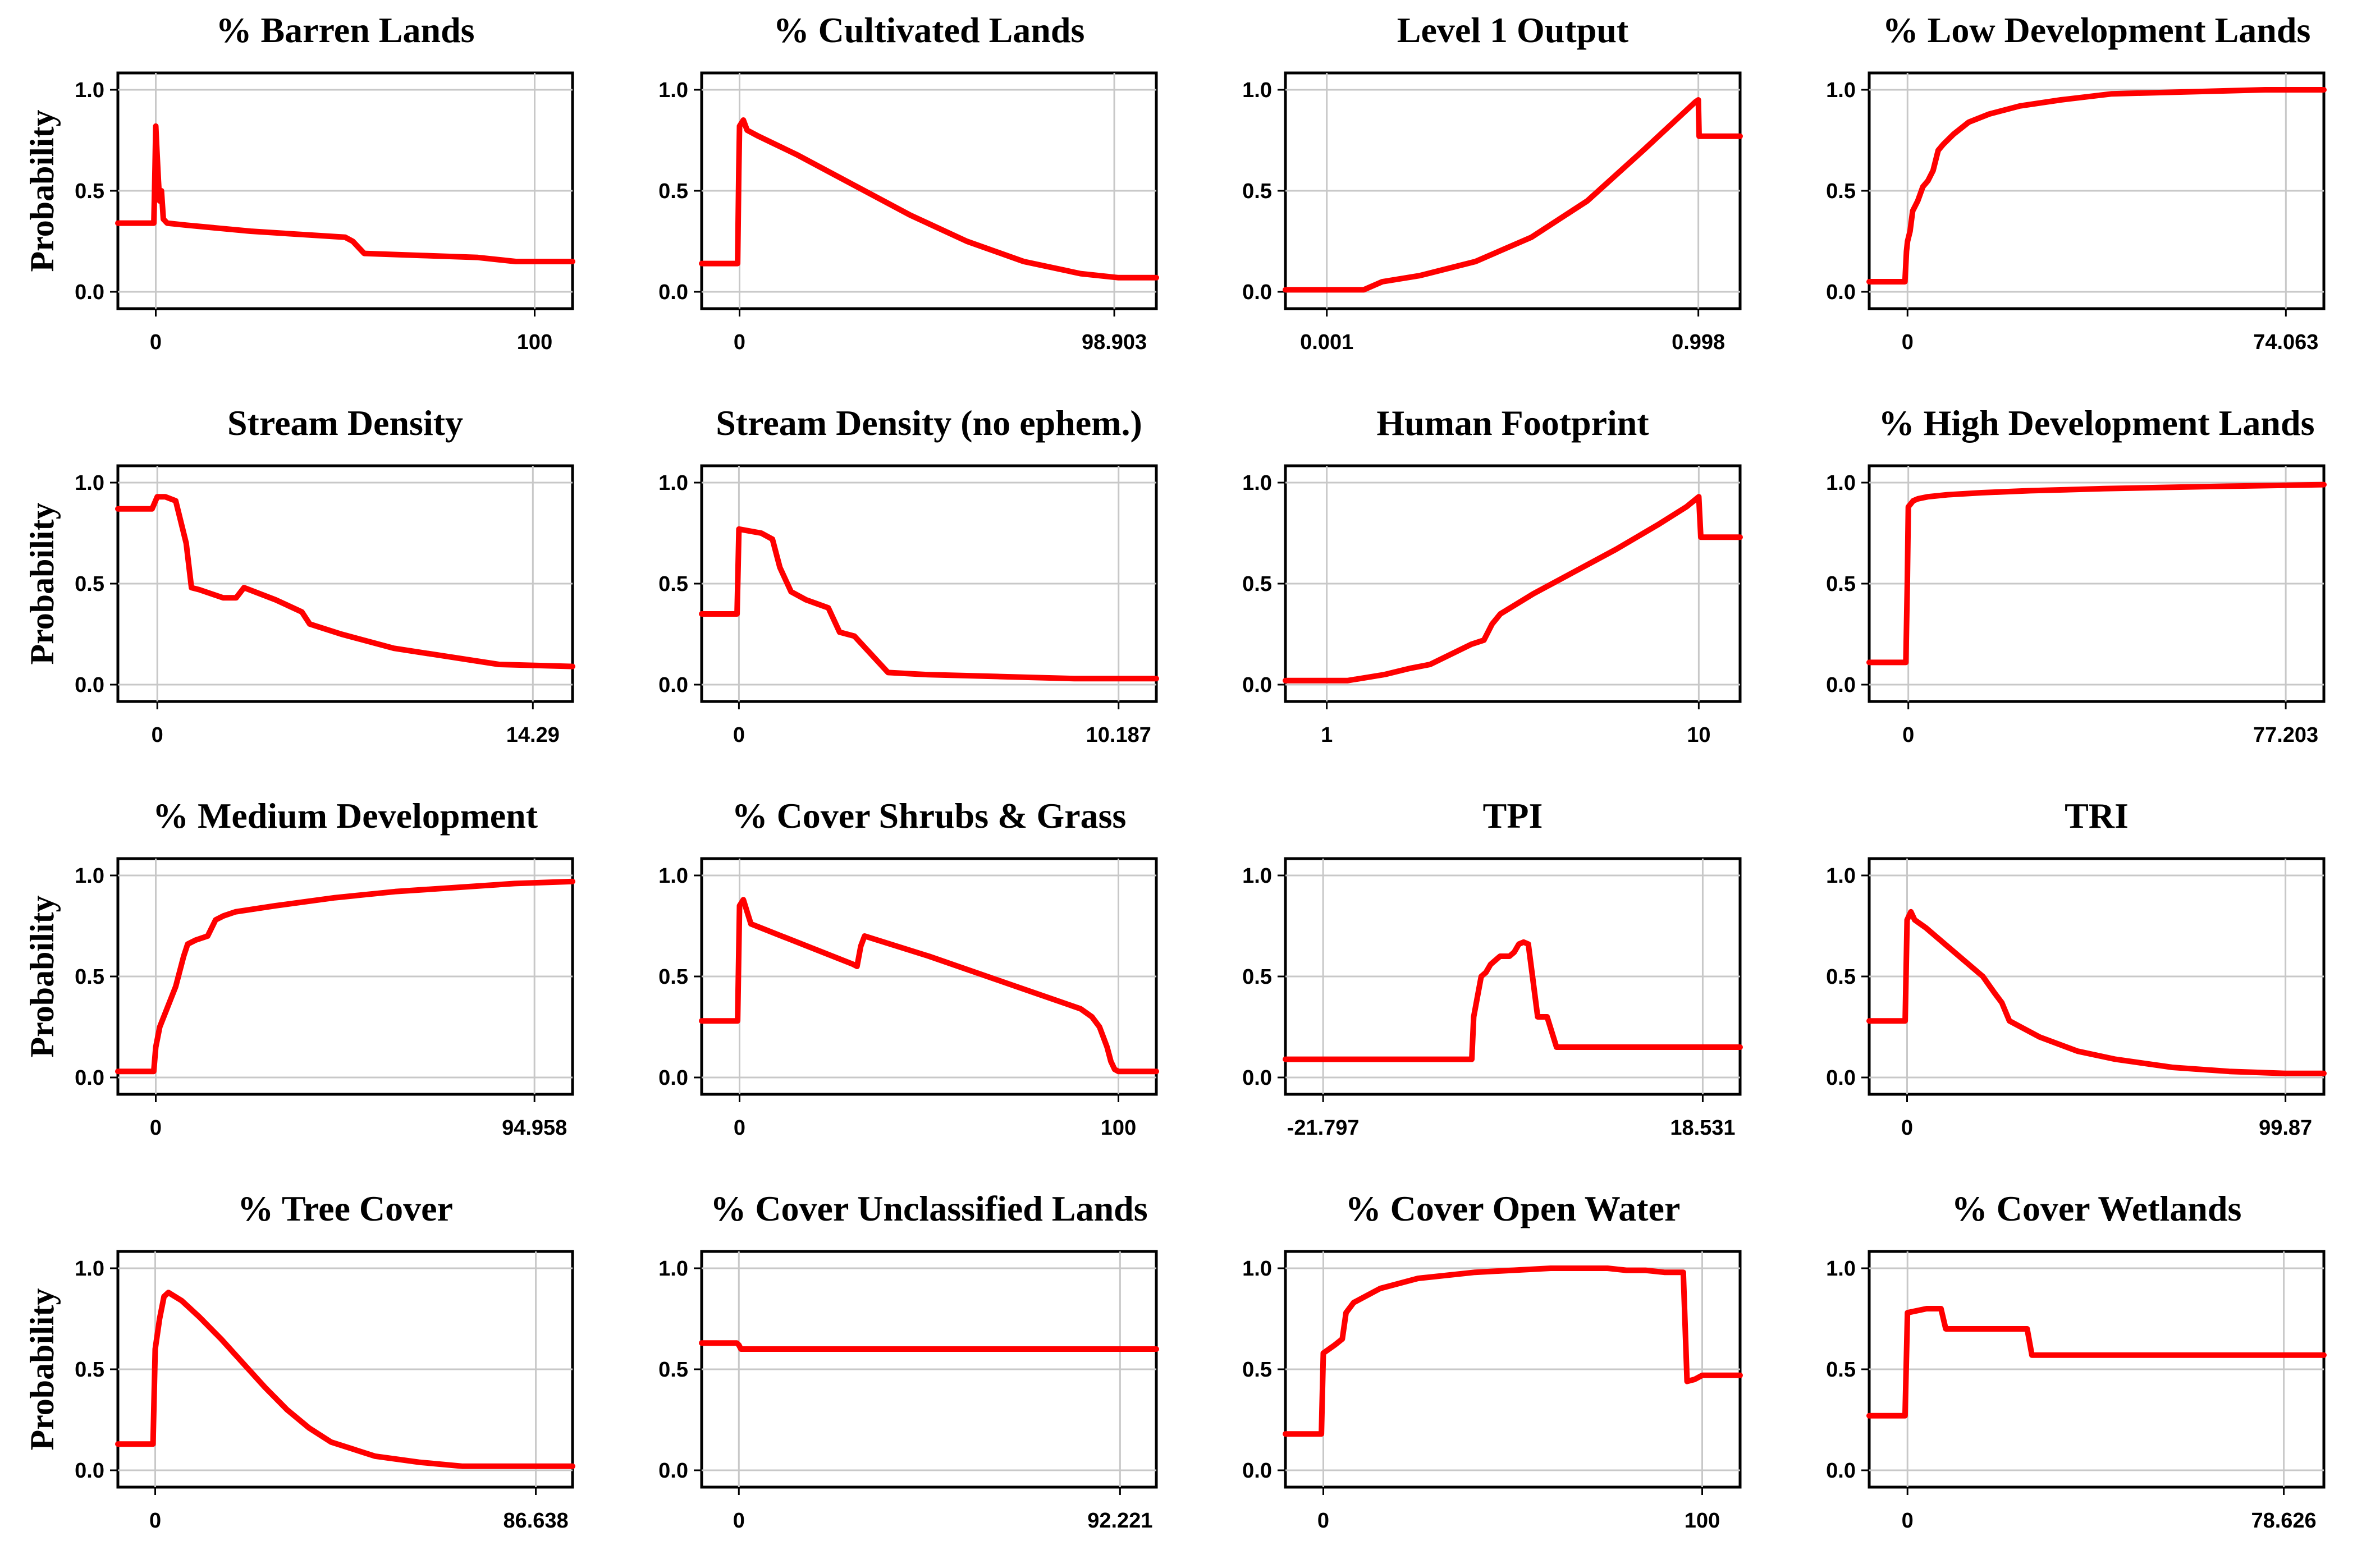 The image size is (2380, 1541). Describe the element at coordinates (2097, 423) in the screenshot. I see `chart-title: % High Development Lands` at that location.